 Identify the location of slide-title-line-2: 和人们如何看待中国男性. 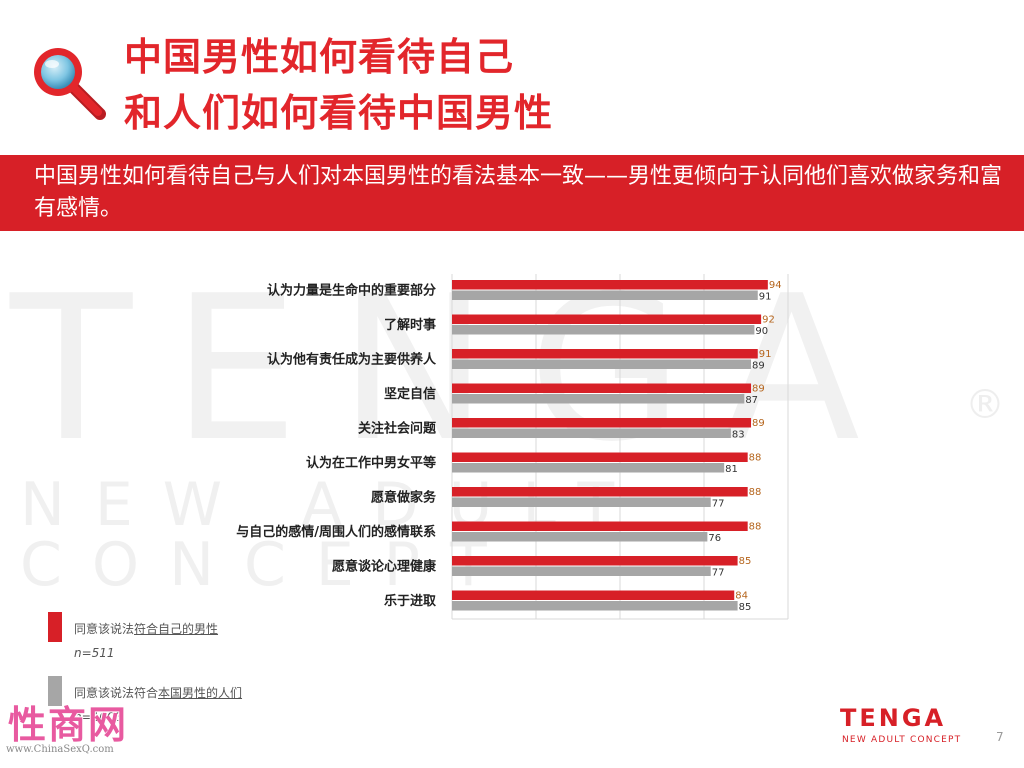
(339, 113).